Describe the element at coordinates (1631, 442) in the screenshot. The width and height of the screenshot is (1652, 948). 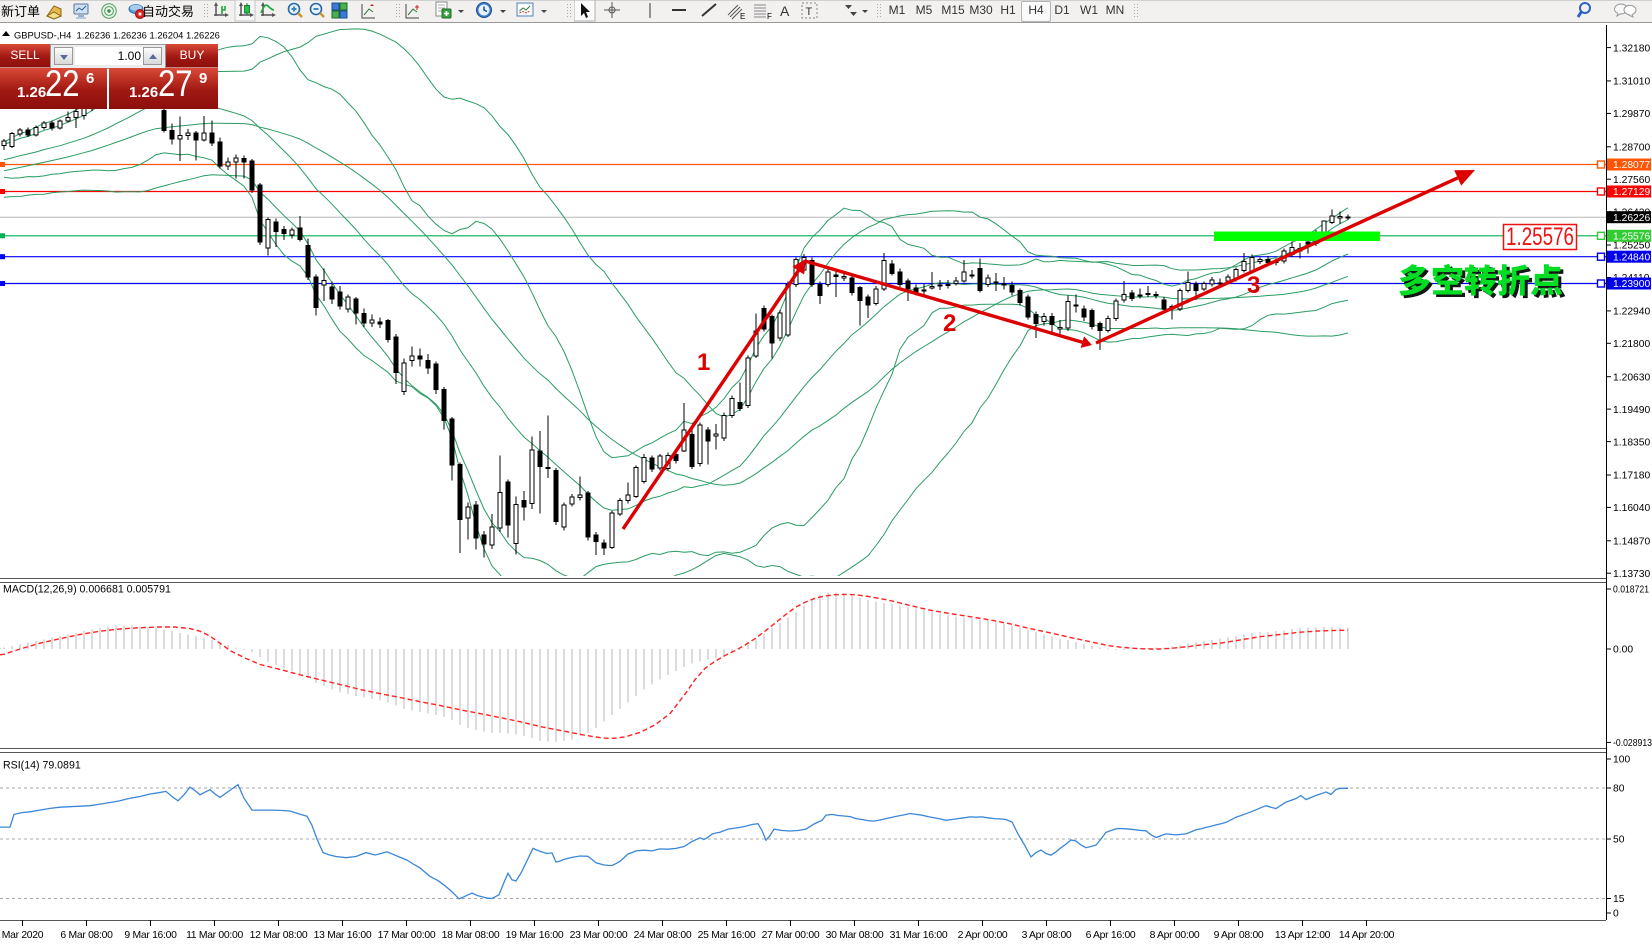
I see `svg-text: 1.18350` at that location.